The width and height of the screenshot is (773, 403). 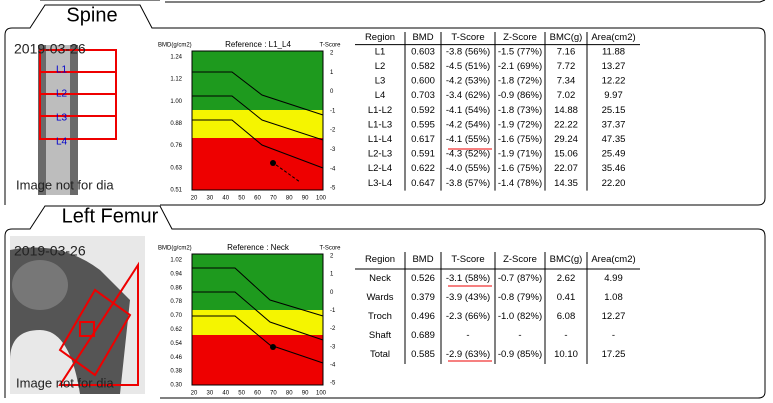 I want to click on table-cell: 13.27, so click(x=614, y=66).